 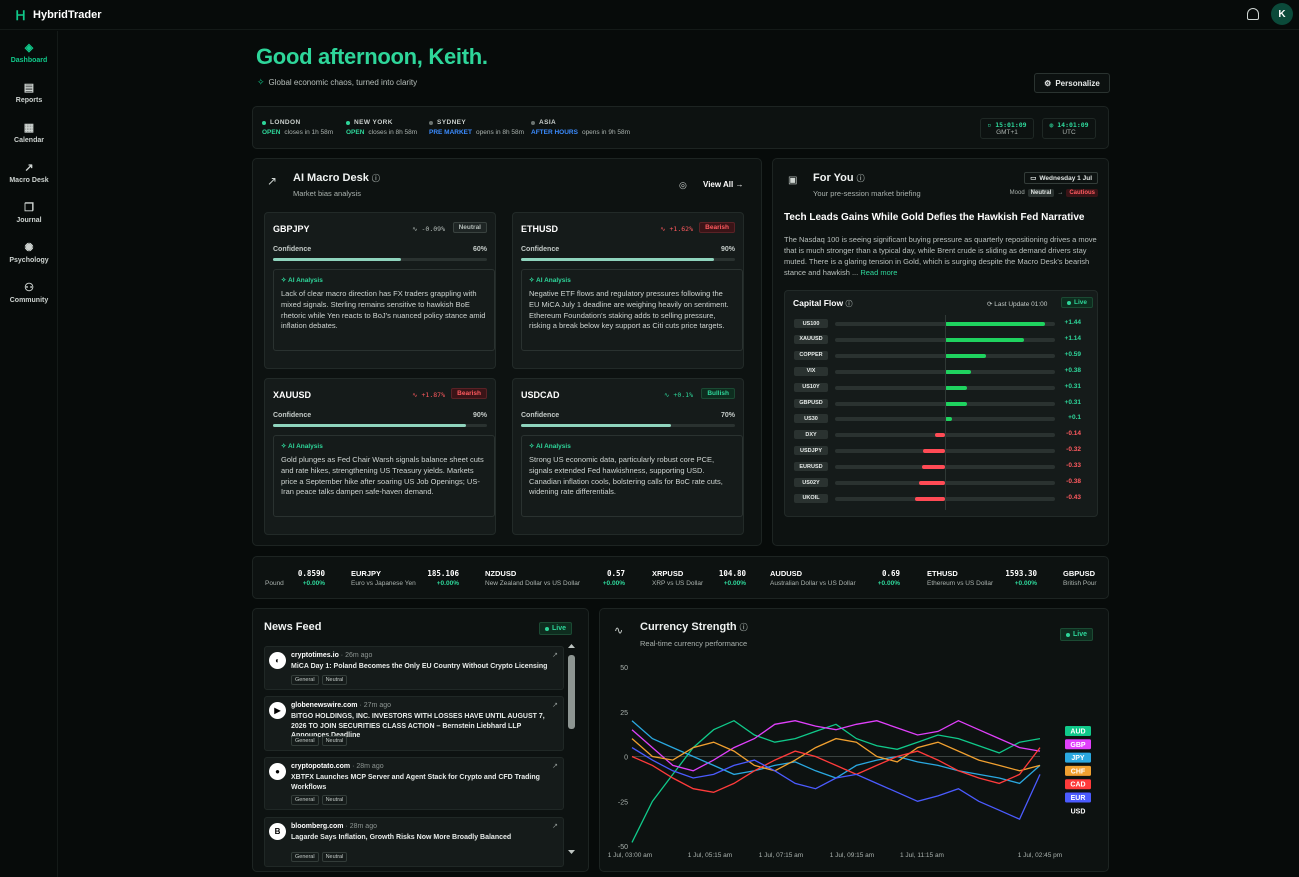 What do you see at coordinates (302, 446) in the screenshot?
I see `ai-analysis-label: ✧ AI Analysis` at bounding box center [302, 446].